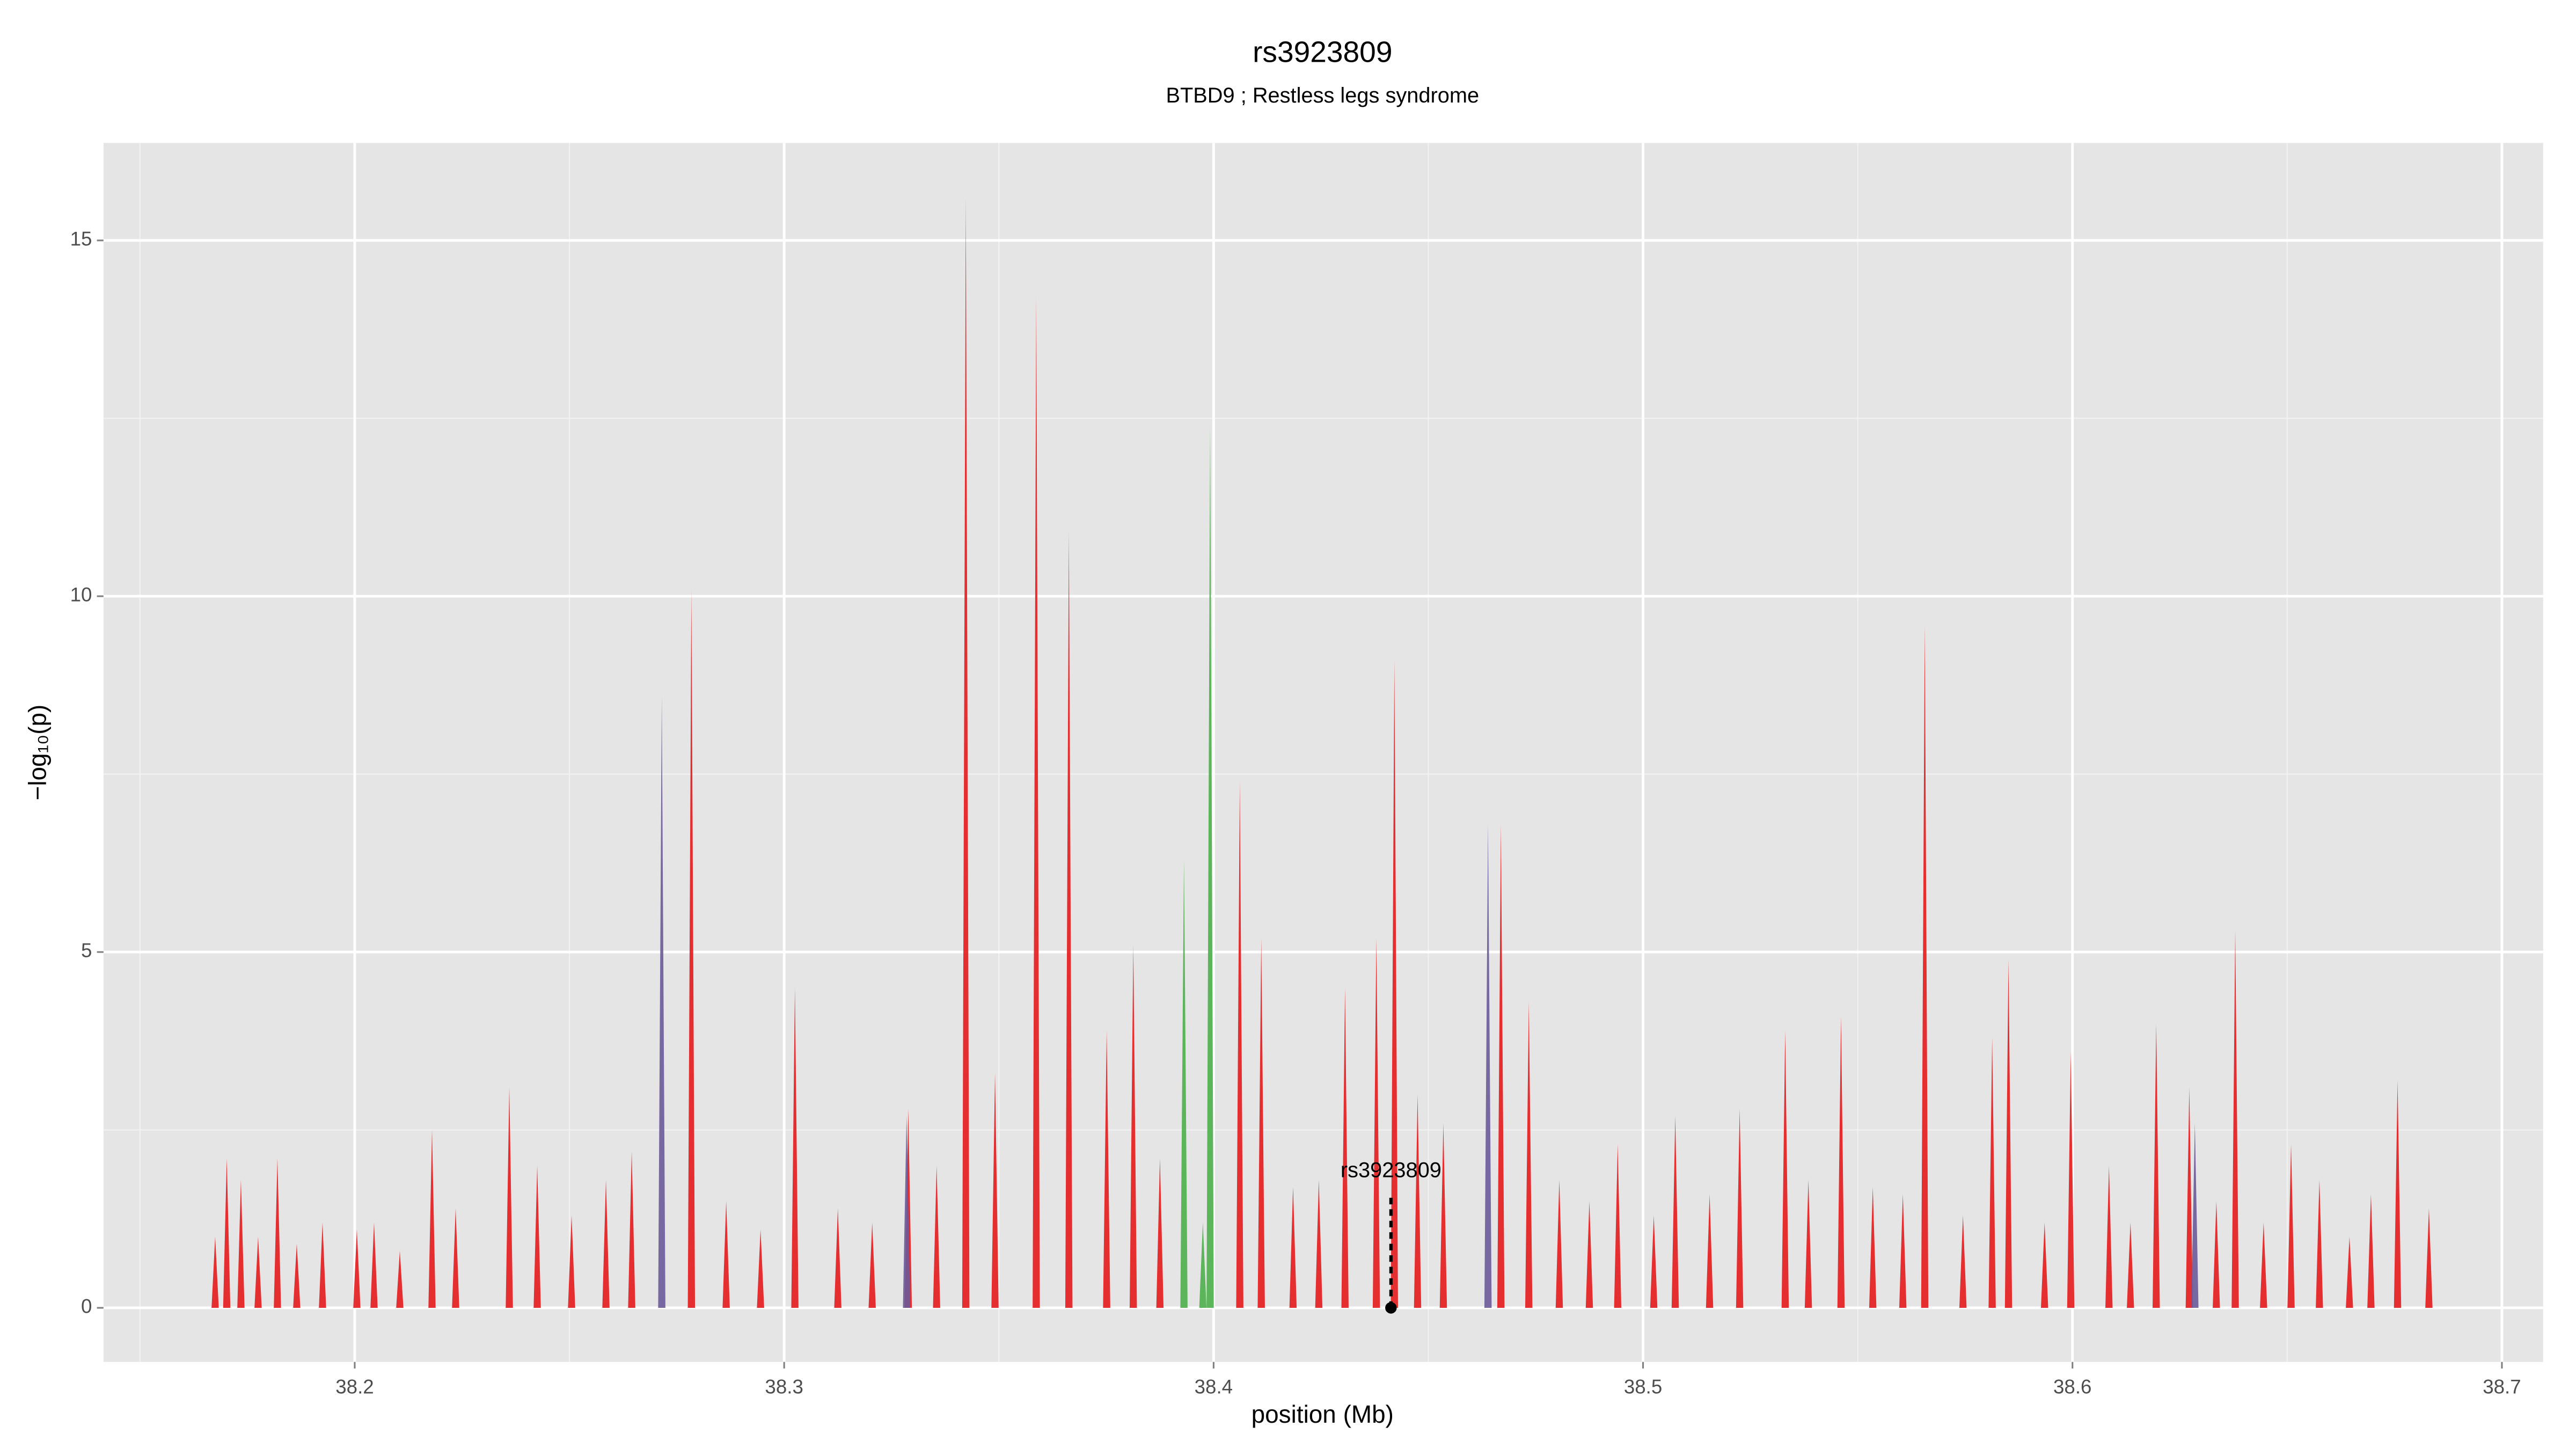 The image size is (2576, 1449). I want to click on x-tick-label: 38.5, so click(1643, 1386).